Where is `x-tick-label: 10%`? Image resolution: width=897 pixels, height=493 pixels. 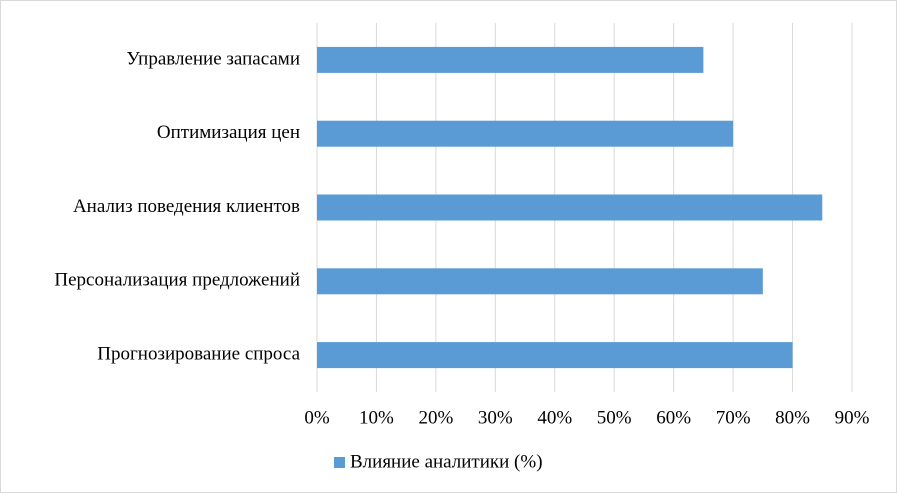 x-tick-label: 10% is located at coordinates (376, 417).